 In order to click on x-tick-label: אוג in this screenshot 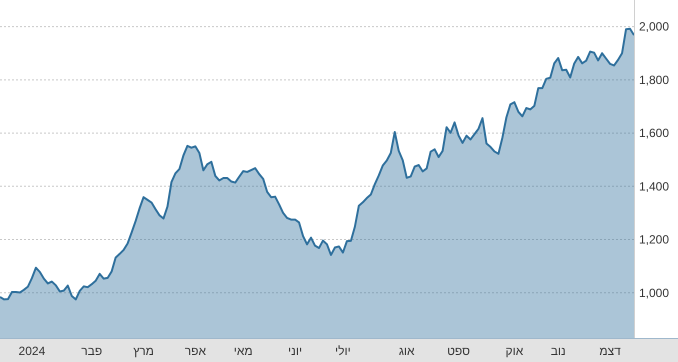, I will do `click(407, 351)`.